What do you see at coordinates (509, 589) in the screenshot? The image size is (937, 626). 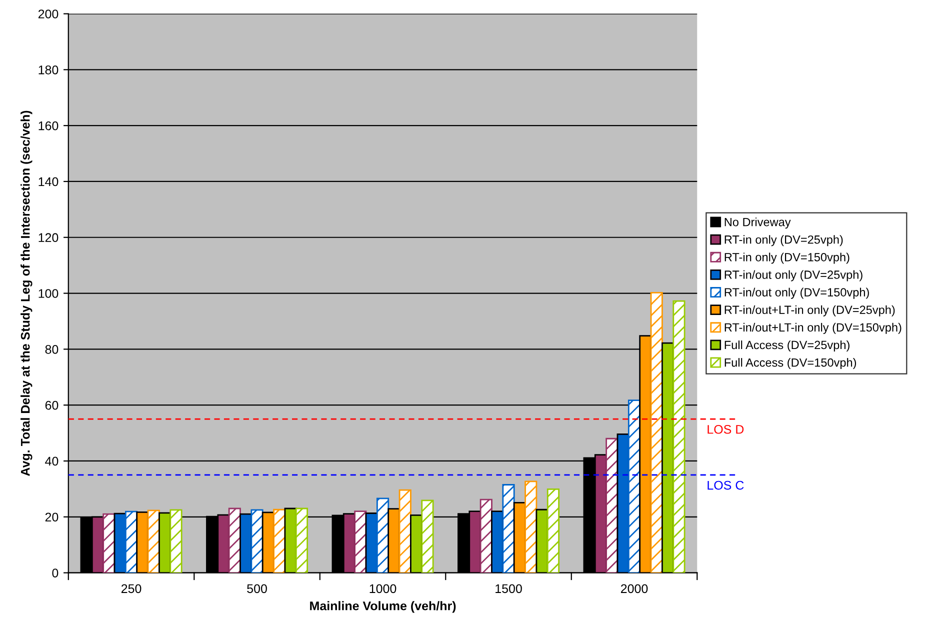 I see `x-tick-label: 1500` at bounding box center [509, 589].